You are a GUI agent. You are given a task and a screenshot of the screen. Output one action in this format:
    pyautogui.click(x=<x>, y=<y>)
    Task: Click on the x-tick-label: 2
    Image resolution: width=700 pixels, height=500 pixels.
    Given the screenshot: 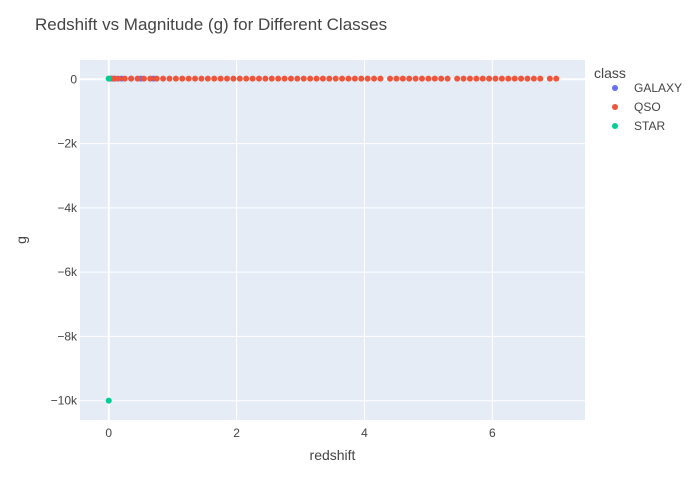 What is the action you would take?
    pyautogui.click(x=236, y=433)
    